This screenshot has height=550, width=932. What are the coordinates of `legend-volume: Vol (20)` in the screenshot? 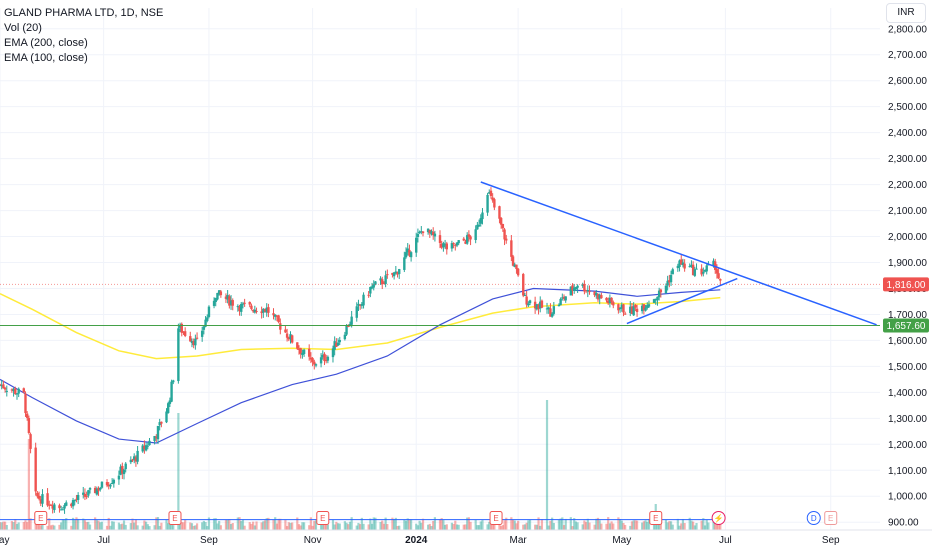 It's located at (23, 28).